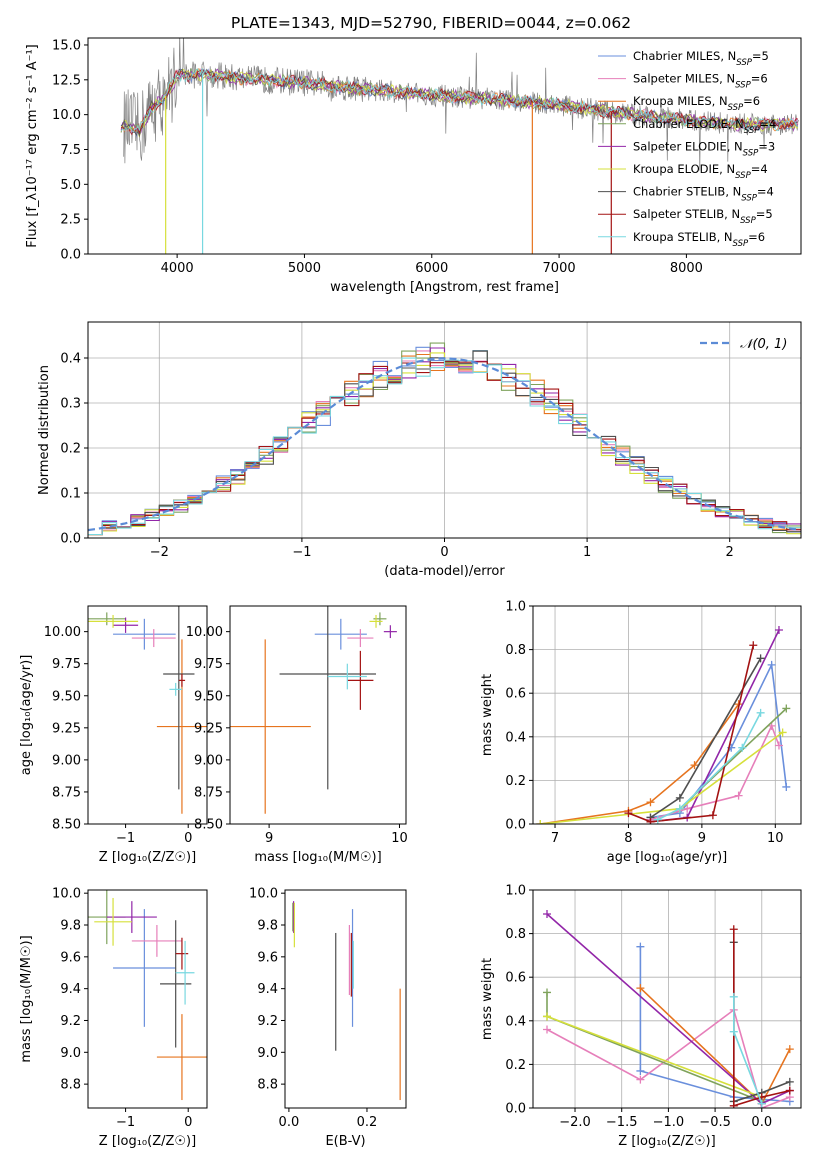 The height and width of the screenshot is (1170, 819). Describe the element at coordinates (669, 1122) in the screenshot. I see `x-tick-label: −1.0` at that location.